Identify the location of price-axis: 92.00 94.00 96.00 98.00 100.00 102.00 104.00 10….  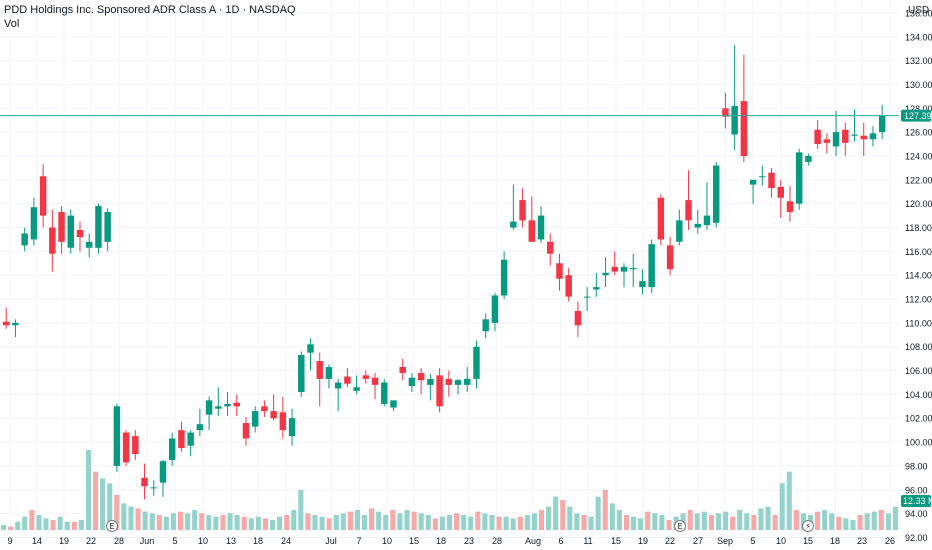
(918, 275).